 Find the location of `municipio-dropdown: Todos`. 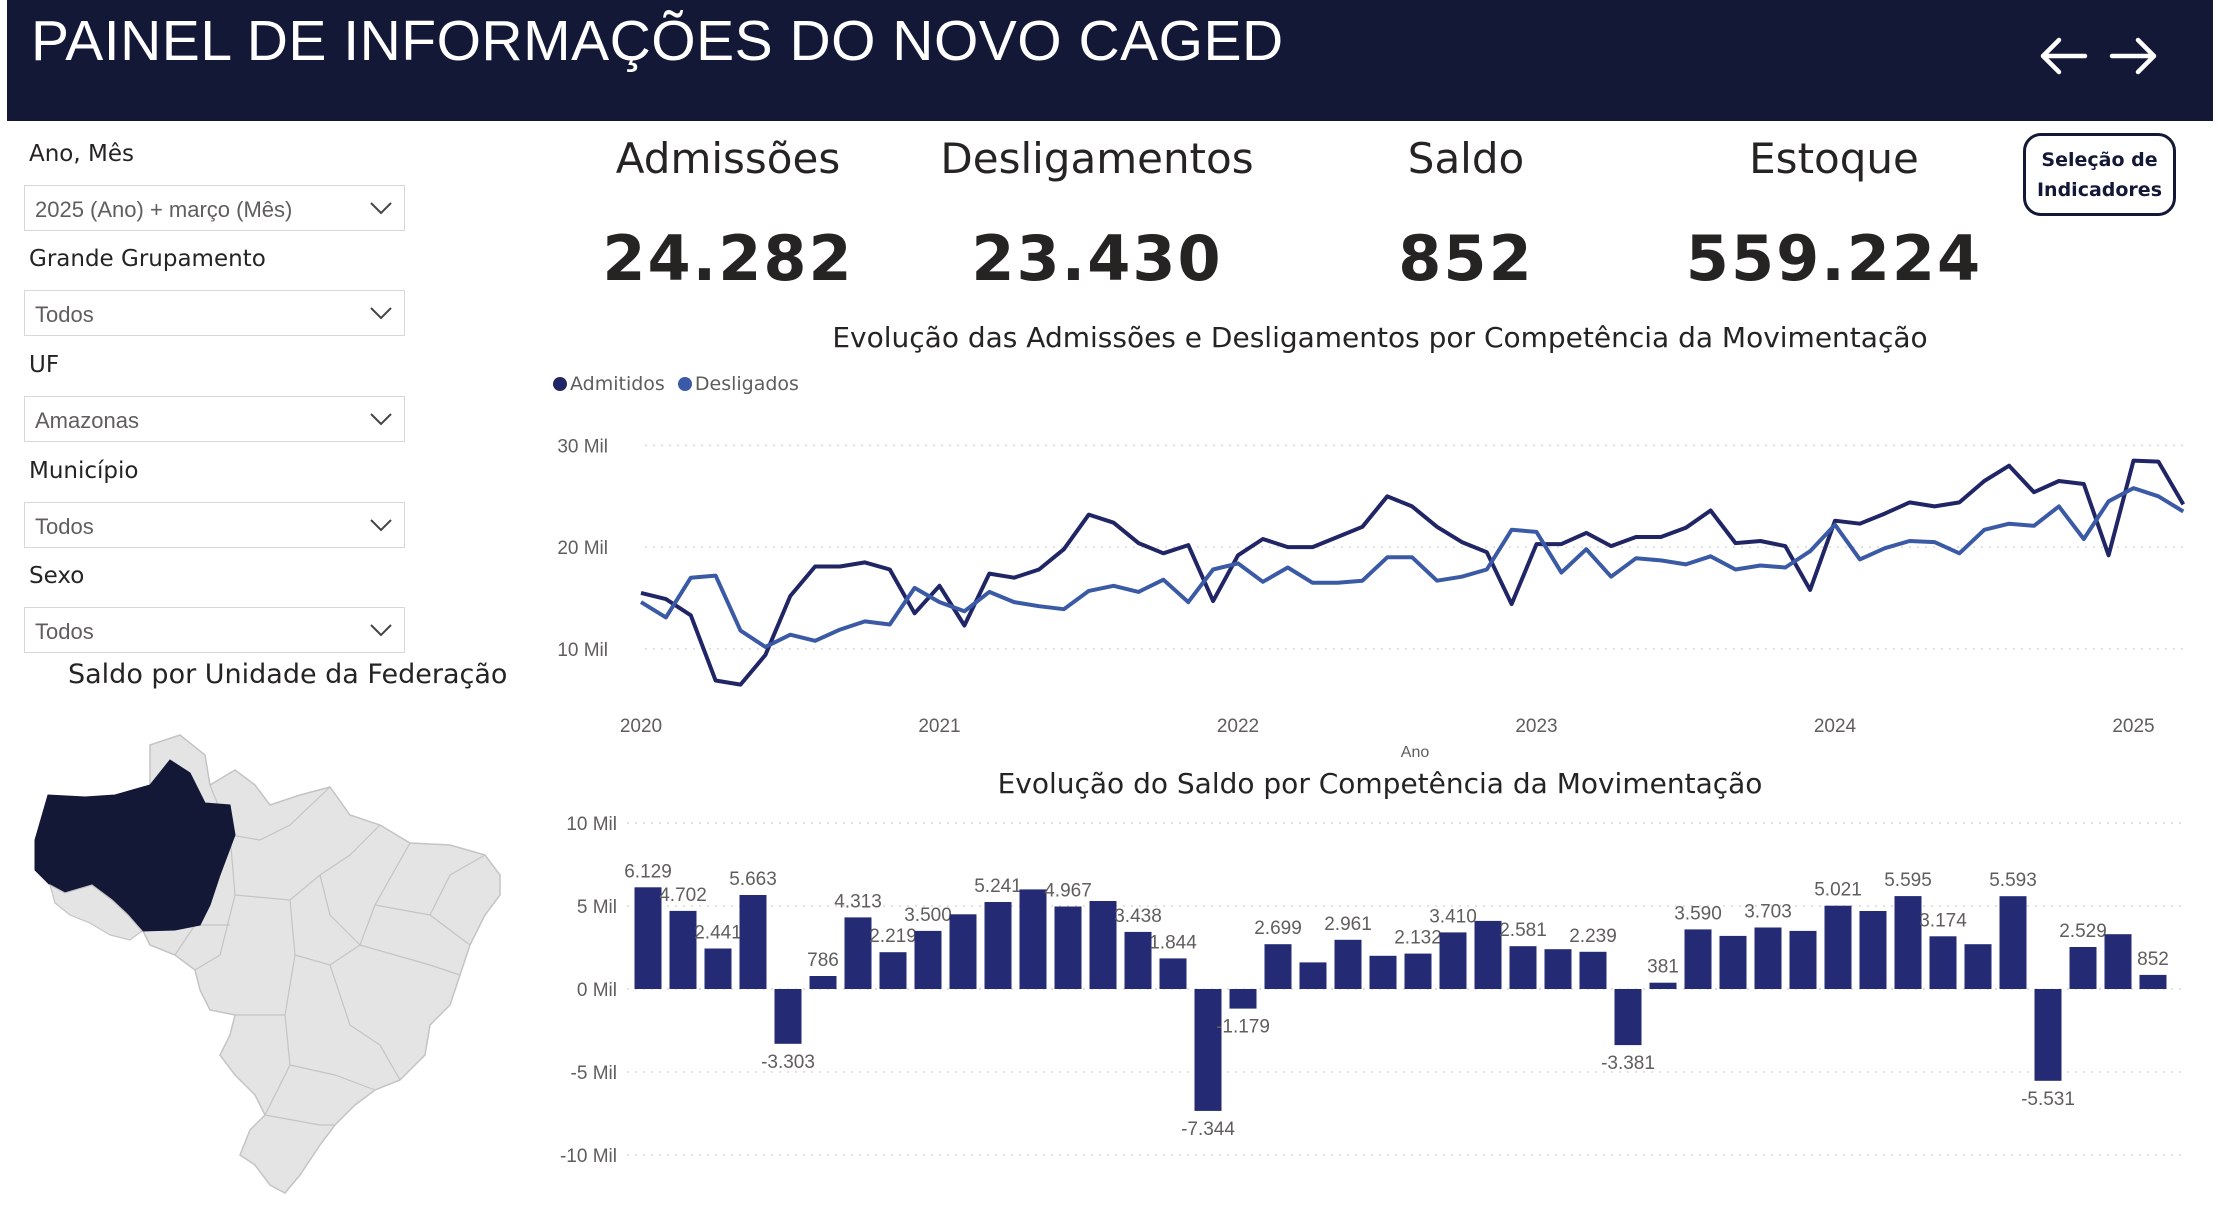

municipio-dropdown: Todos is located at coordinates (214, 525).